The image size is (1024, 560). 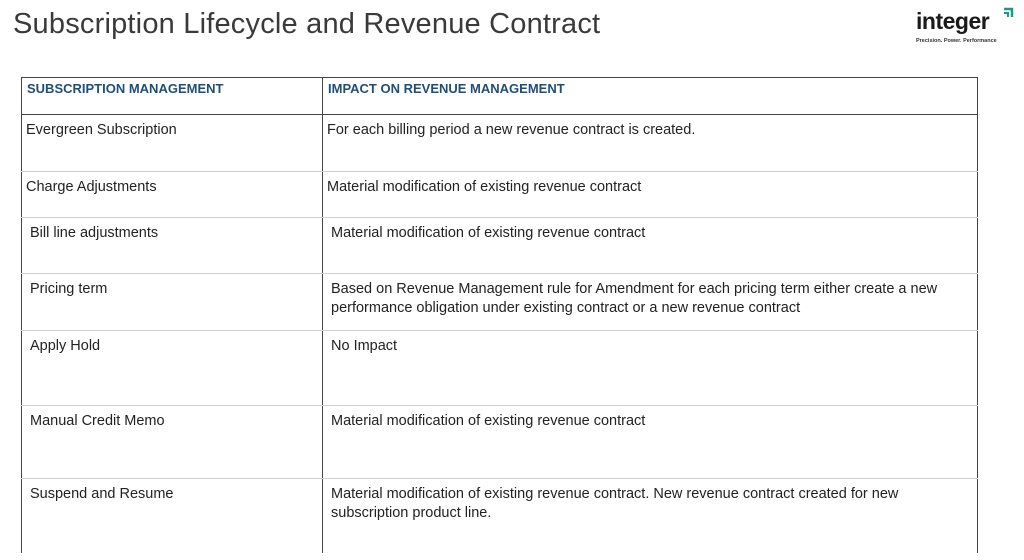 I want to click on logo: integer Precision. Power. Performance, so click(x=966, y=26).